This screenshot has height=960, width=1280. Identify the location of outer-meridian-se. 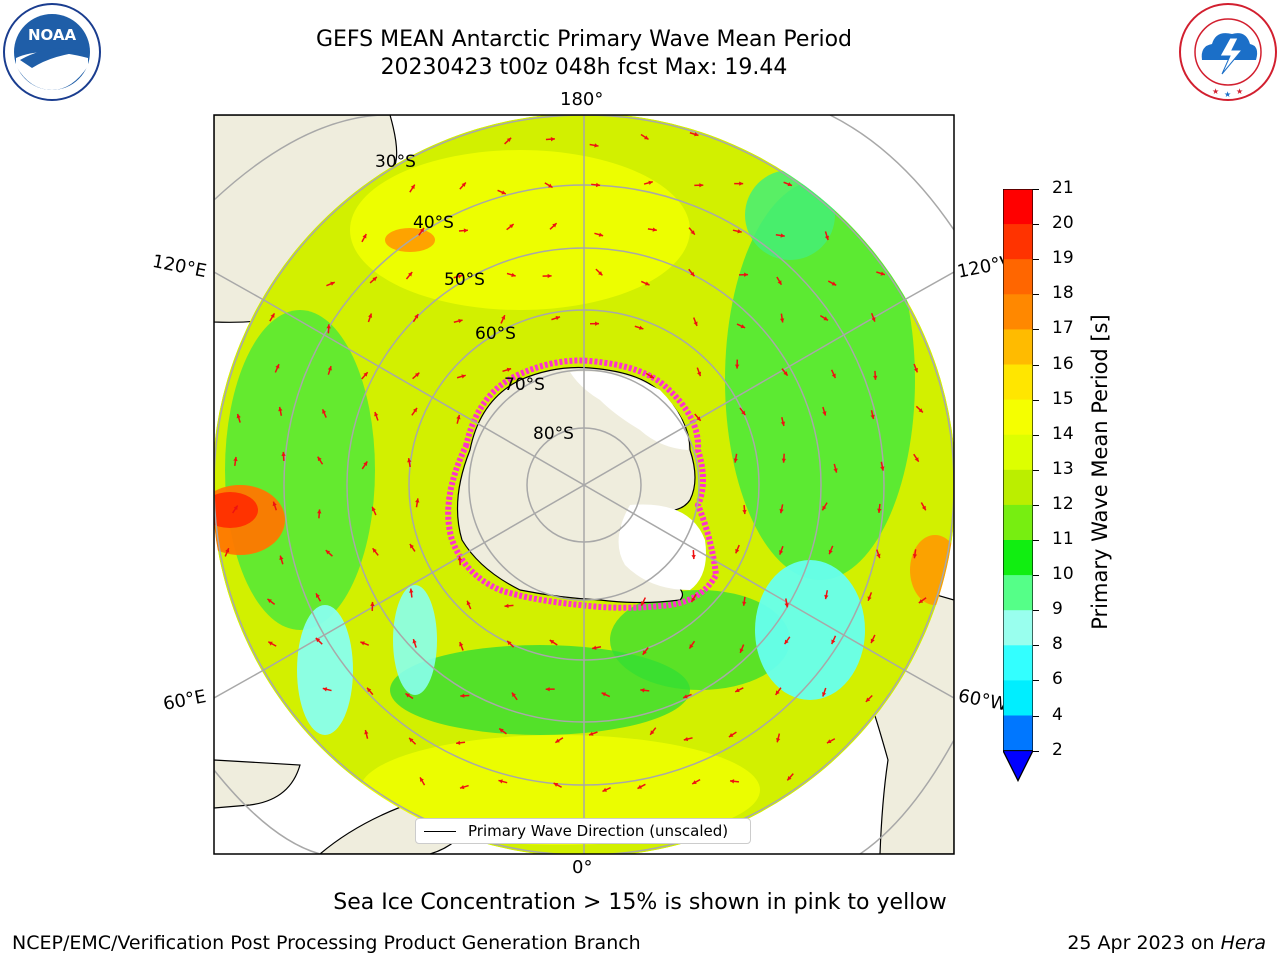
(929, 684).